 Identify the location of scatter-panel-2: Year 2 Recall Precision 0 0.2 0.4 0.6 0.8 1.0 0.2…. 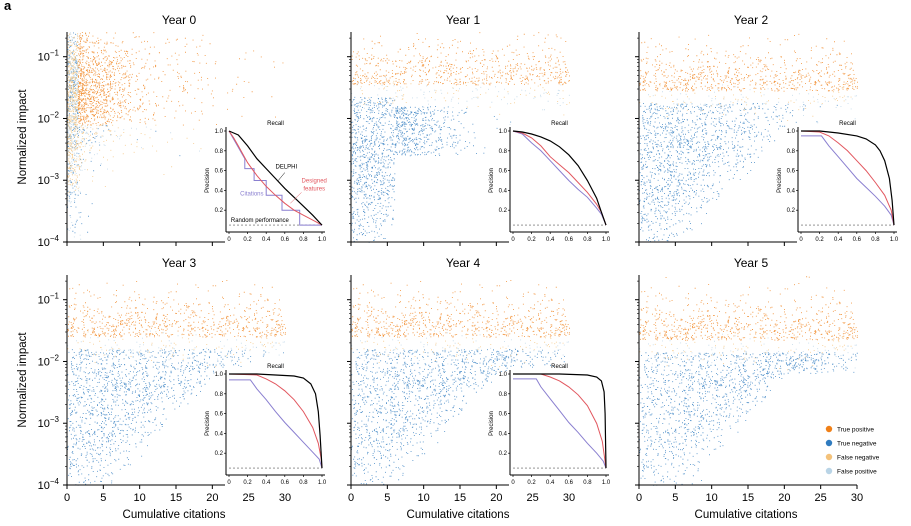
(768, 130).